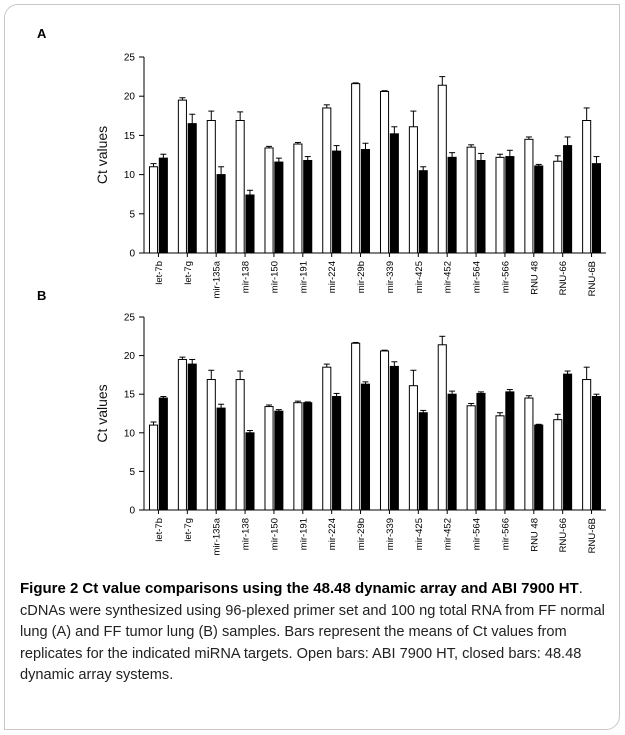 The width and height of the screenshot is (625, 735). I want to click on x-tick-label: mir-138, so click(246, 277).